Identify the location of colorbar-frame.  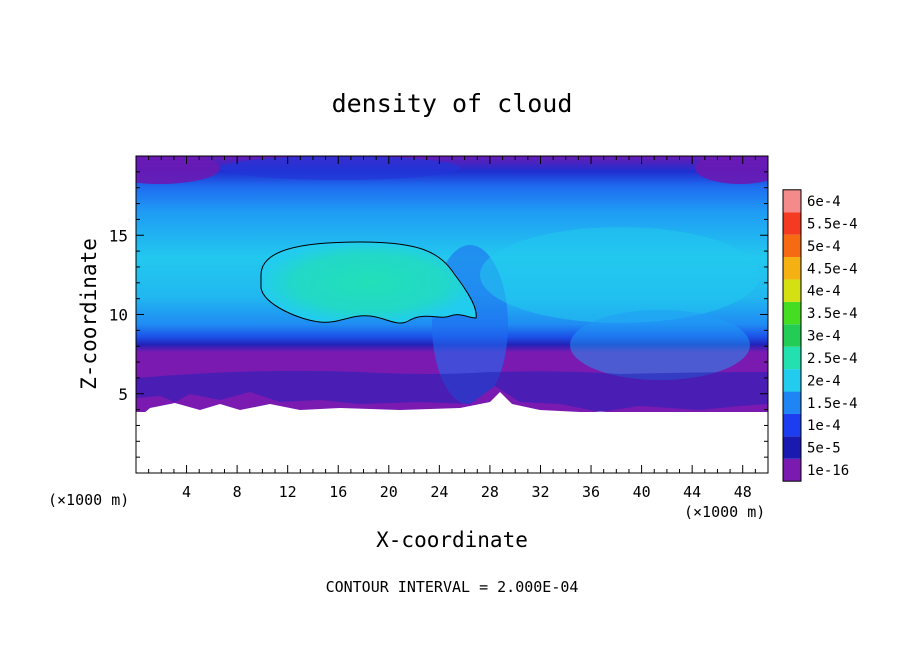
(792, 335).